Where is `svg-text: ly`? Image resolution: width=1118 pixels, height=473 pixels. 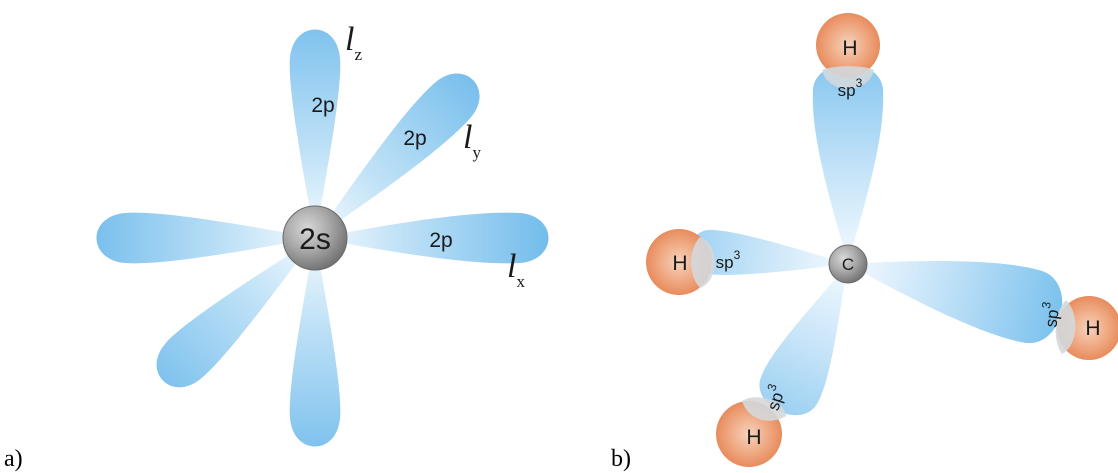 svg-text: ly is located at coordinates (472, 140).